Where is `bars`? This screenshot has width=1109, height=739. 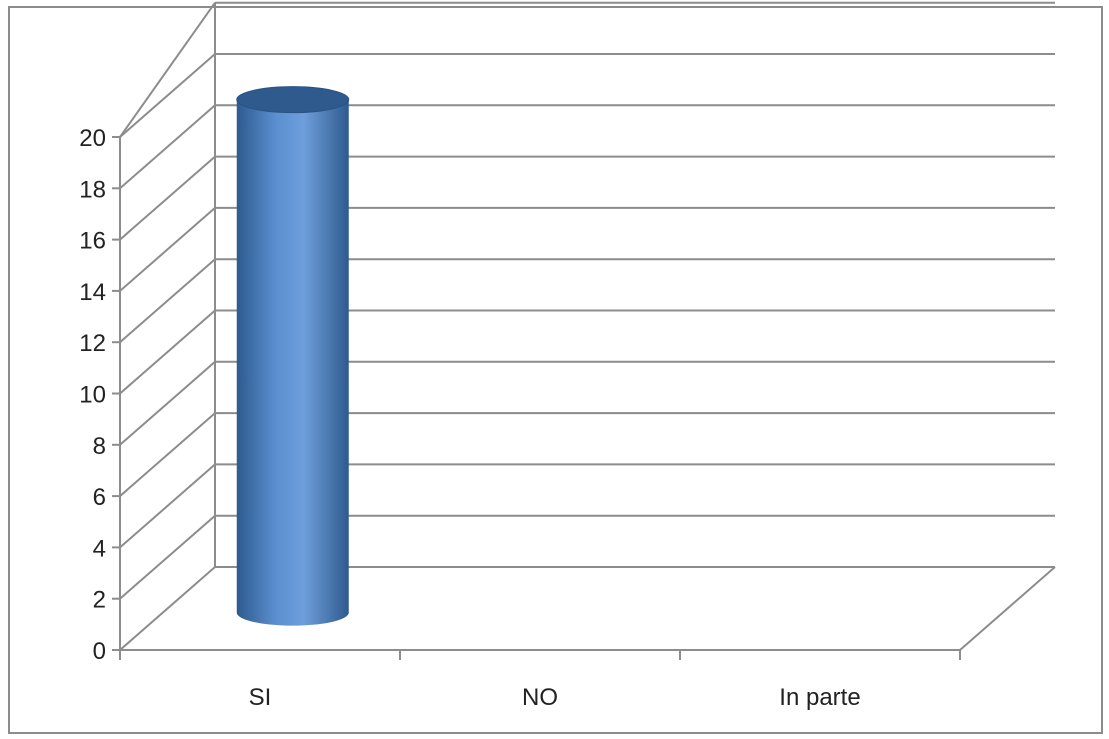
bars is located at coordinates (293, 356).